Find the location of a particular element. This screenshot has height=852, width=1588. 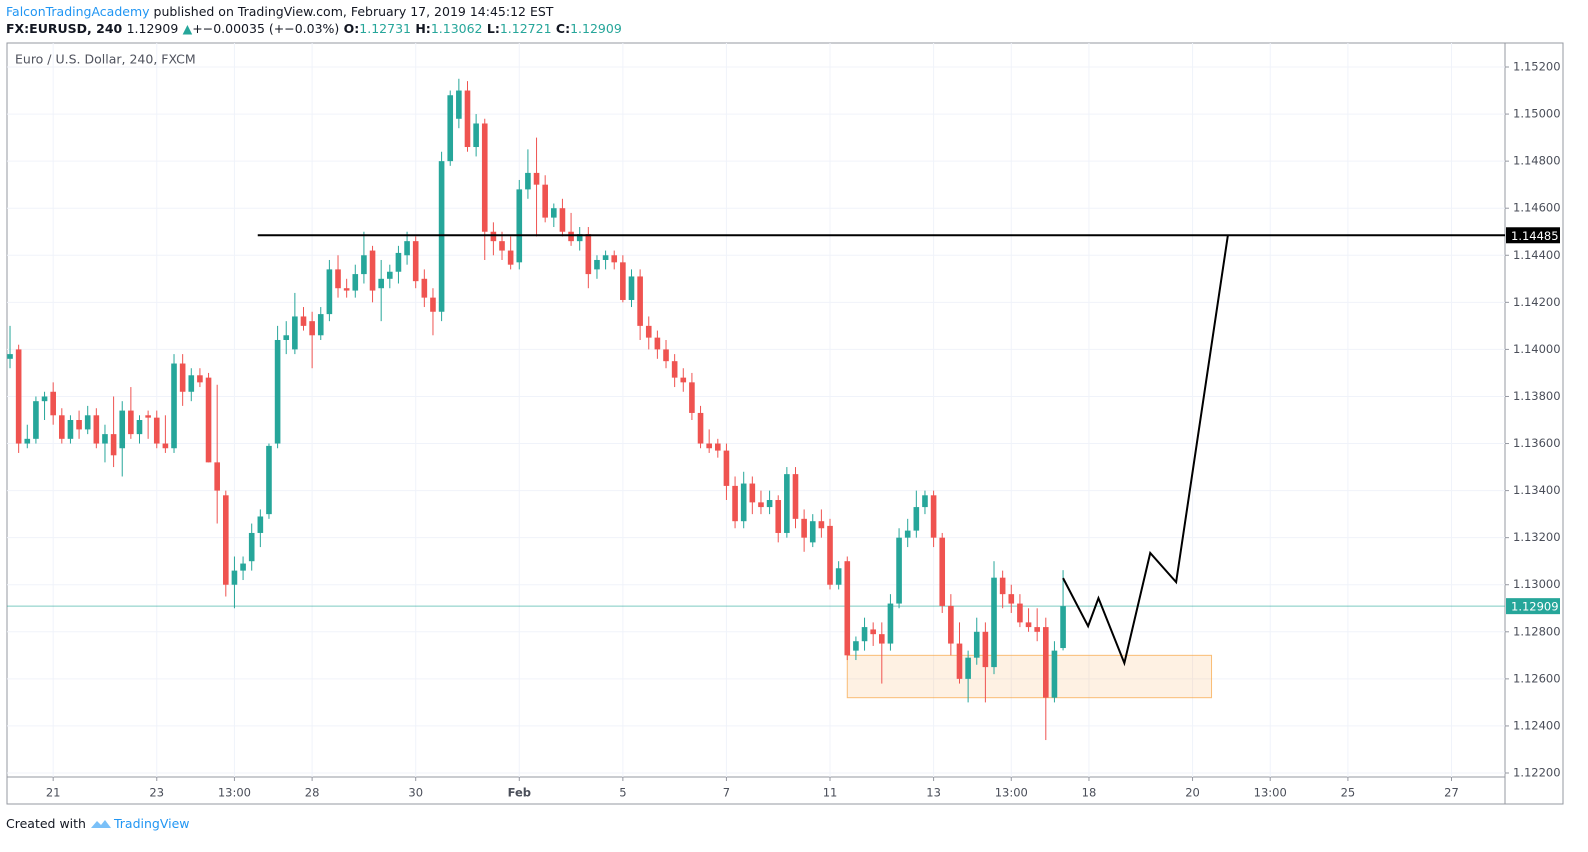

price-label: 1.12909 is located at coordinates (1535, 607).